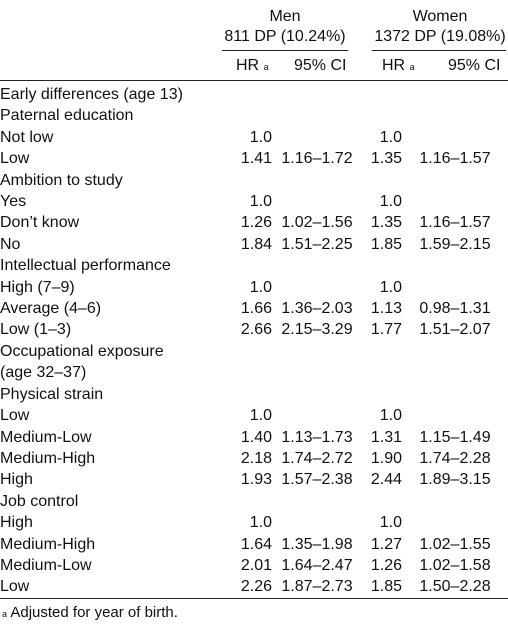 This screenshot has width=508, height=624. Describe the element at coordinates (285, 50) in the screenshot. I see `men-header-rule` at that location.